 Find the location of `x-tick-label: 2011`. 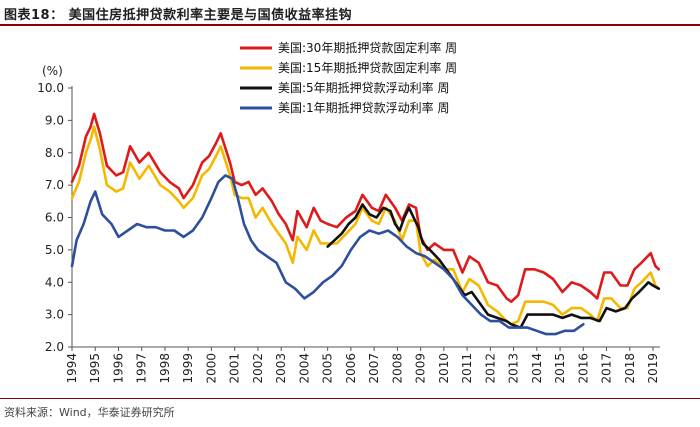

x-tick-label: 2011 is located at coordinates (467, 368).